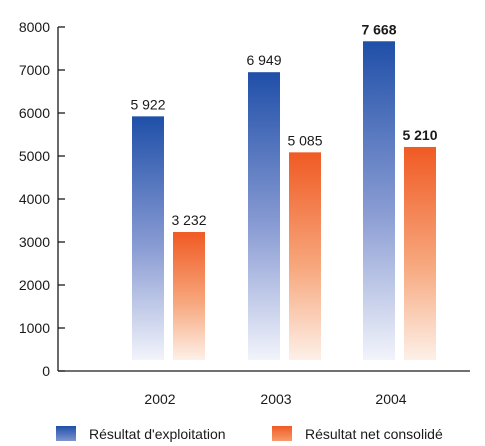 The height and width of the screenshot is (446, 485). Describe the element at coordinates (34, 156) in the screenshot. I see `y-tick-label: 5000` at that location.